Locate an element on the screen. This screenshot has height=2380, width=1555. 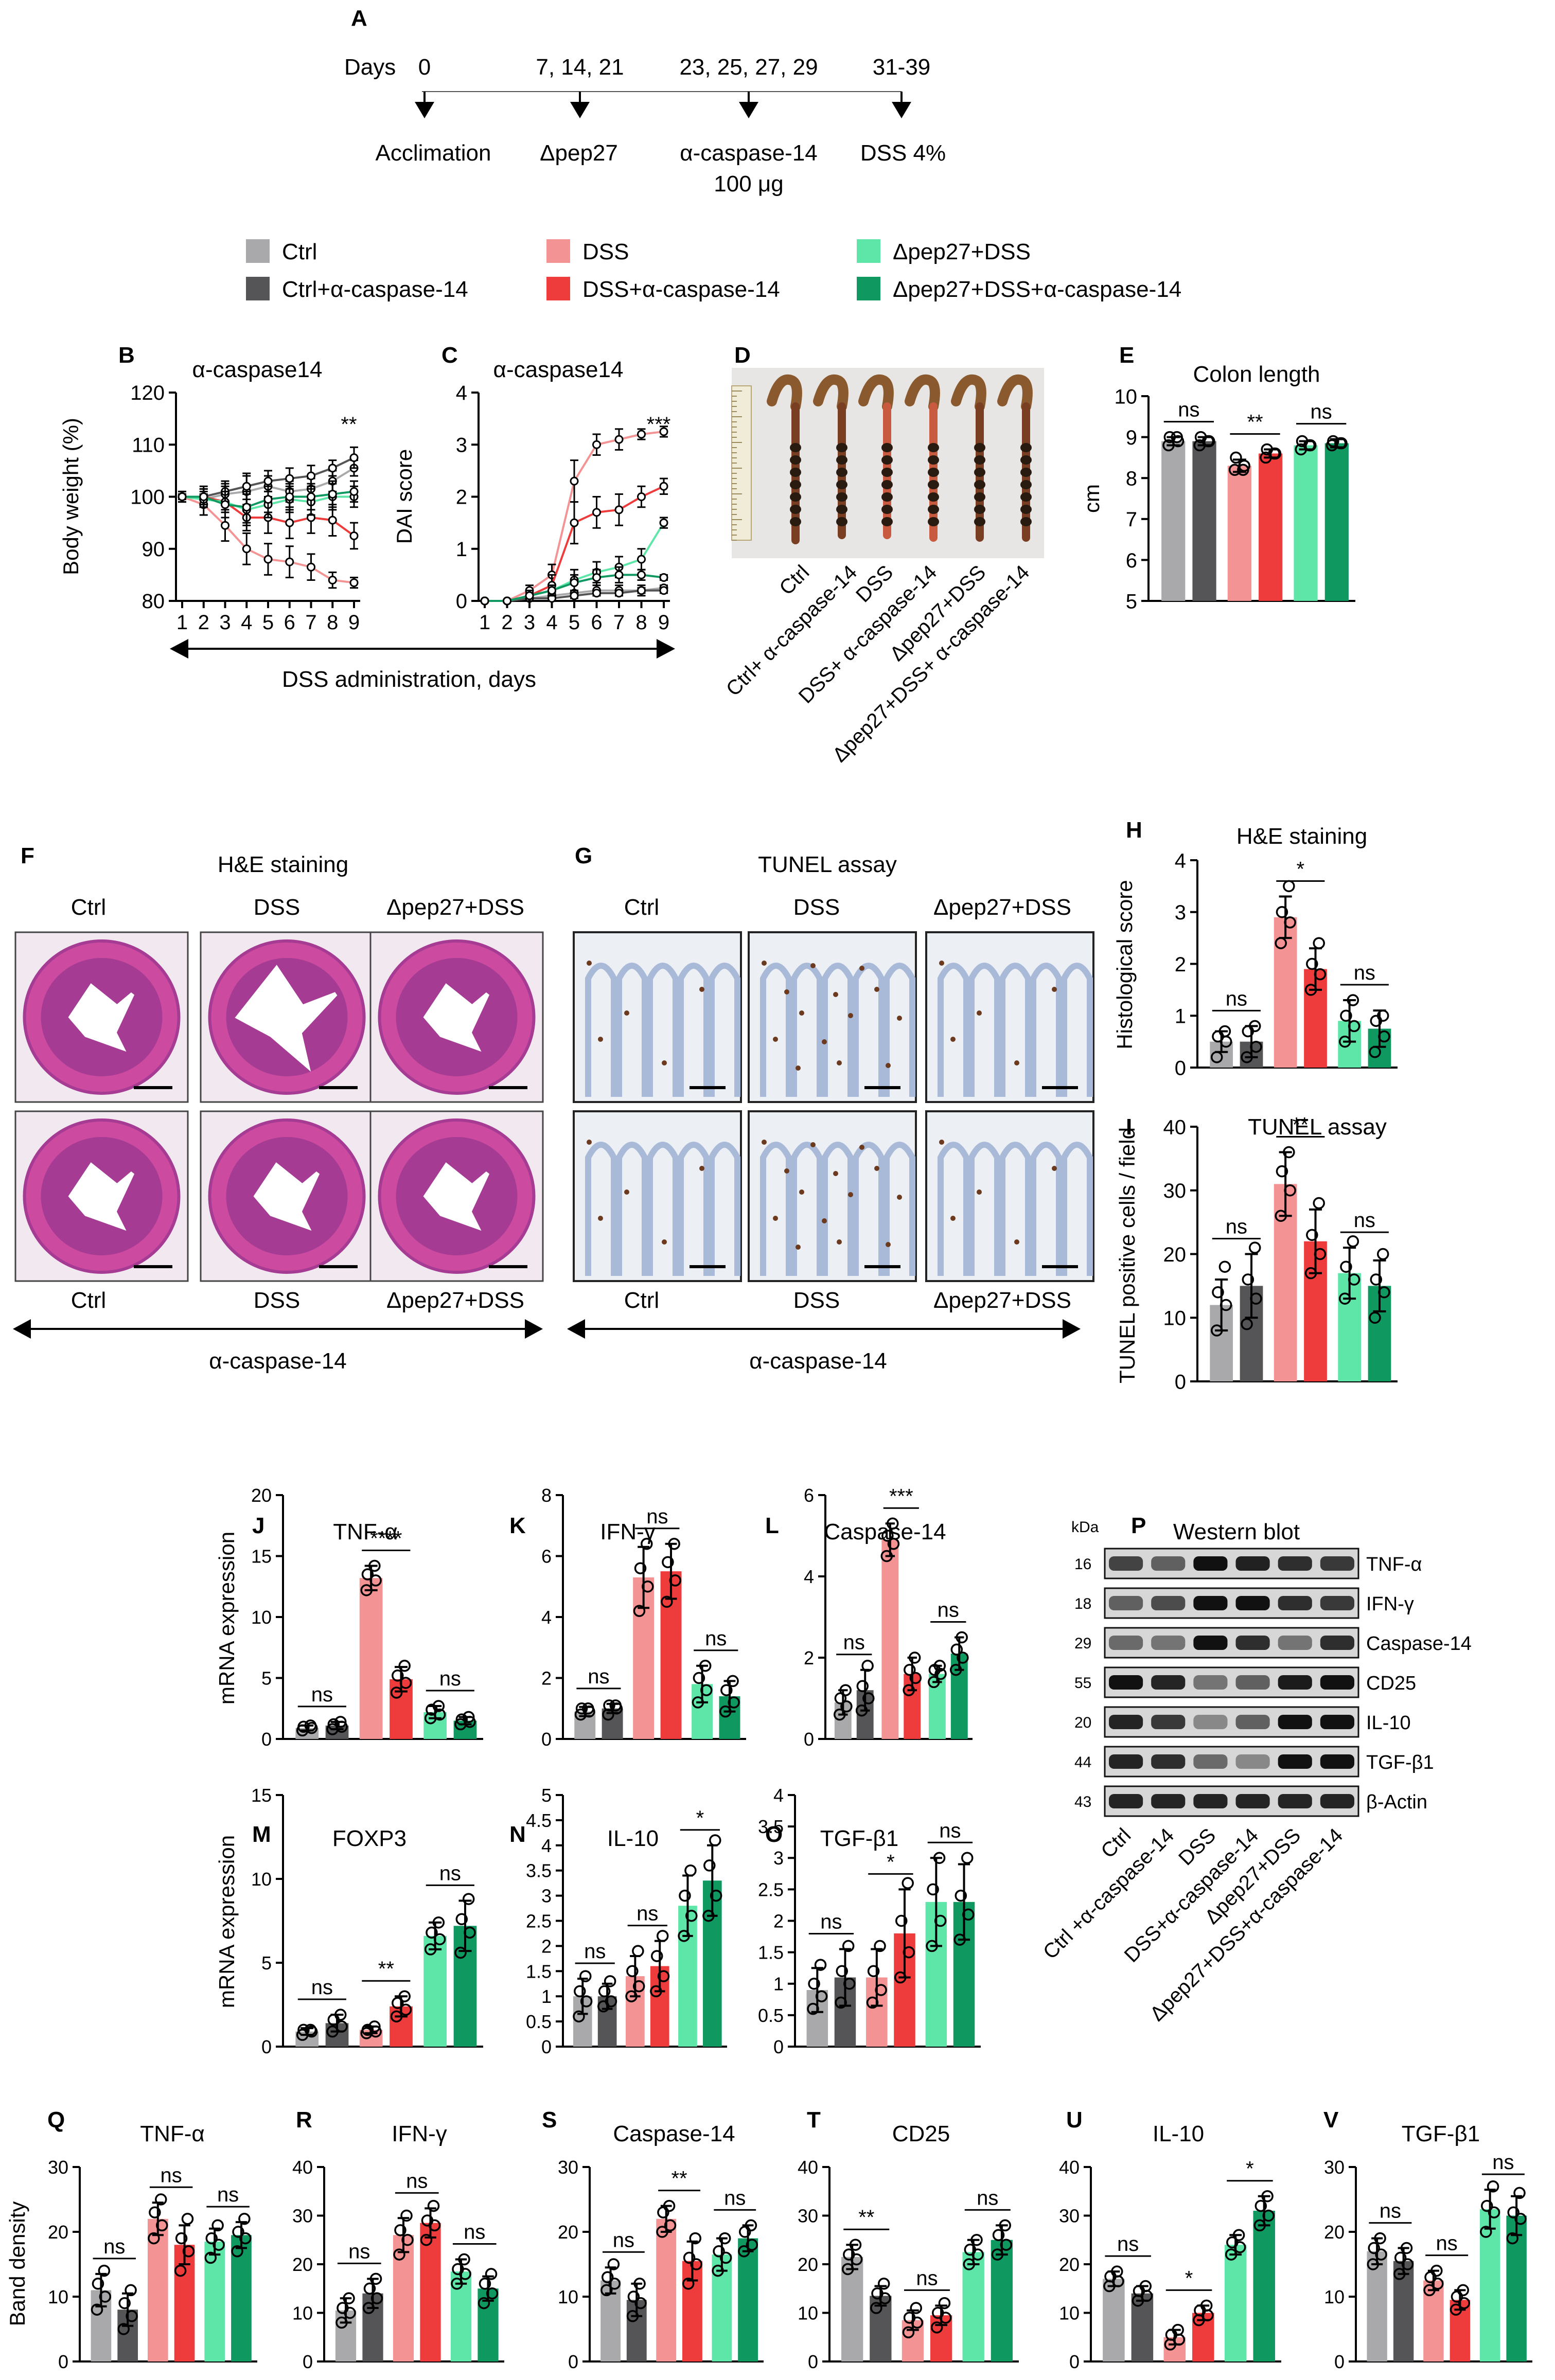
colon-group-label: Ctrl is located at coordinates (794, 580).